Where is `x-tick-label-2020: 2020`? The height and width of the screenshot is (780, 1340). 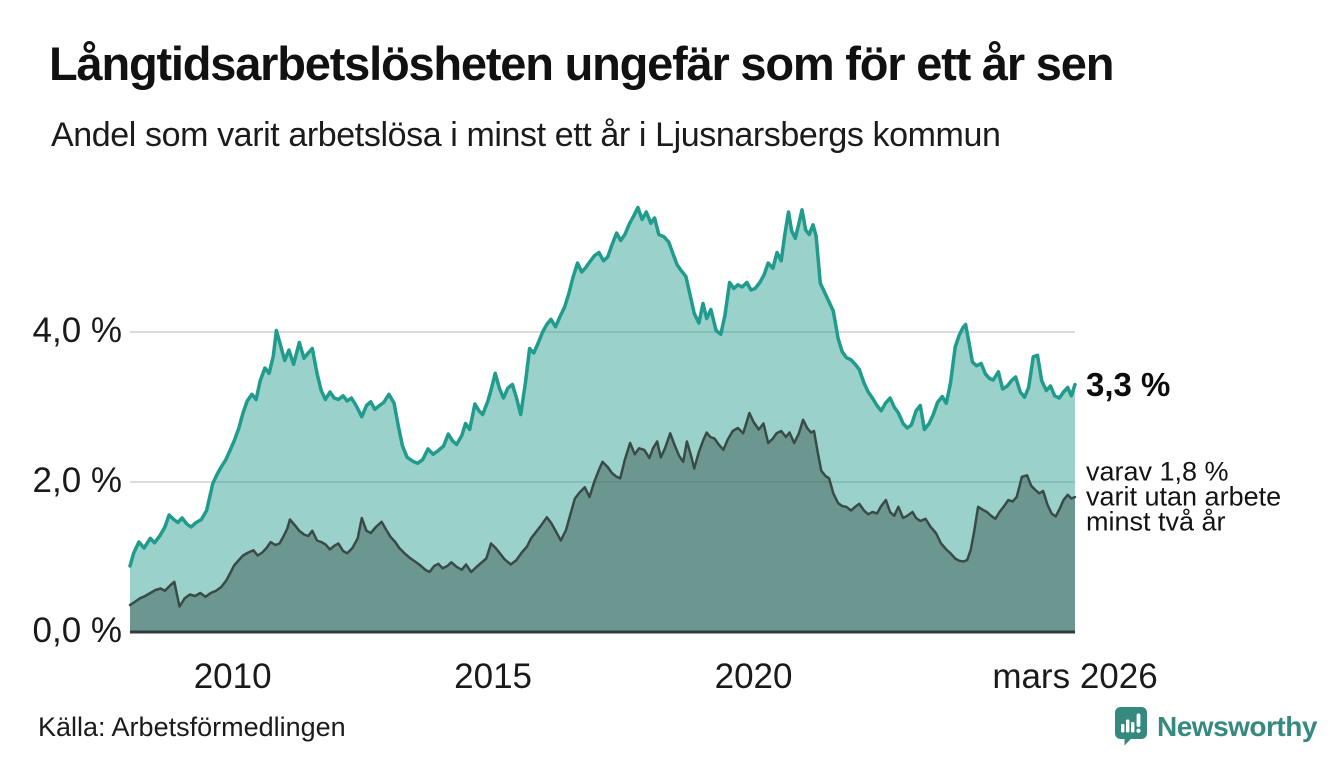
x-tick-label-2020: 2020 is located at coordinates (753, 676).